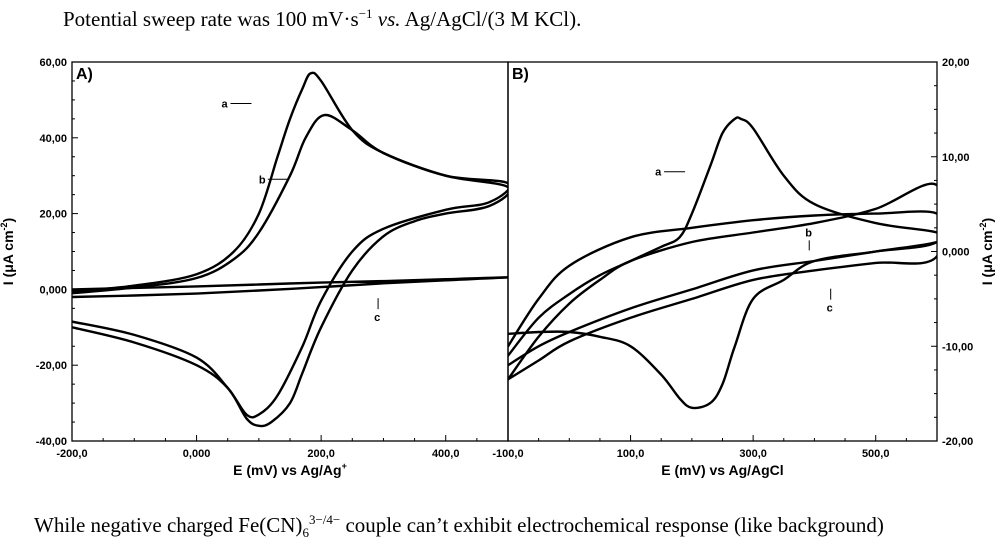 This screenshot has width=1000, height=544. Describe the element at coordinates (956, 63) in the screenshot. I see `panel-b-y-tick-label: 20,00` at that location.